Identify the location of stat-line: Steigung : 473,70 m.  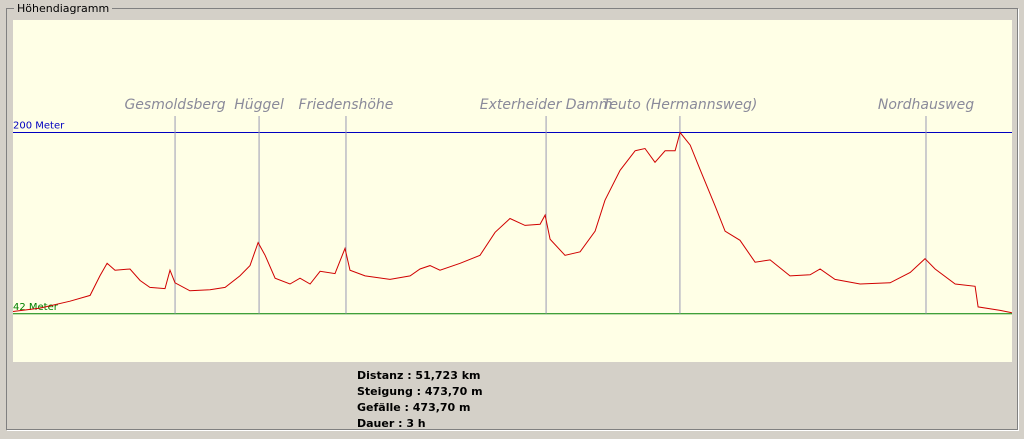
(420, 391).